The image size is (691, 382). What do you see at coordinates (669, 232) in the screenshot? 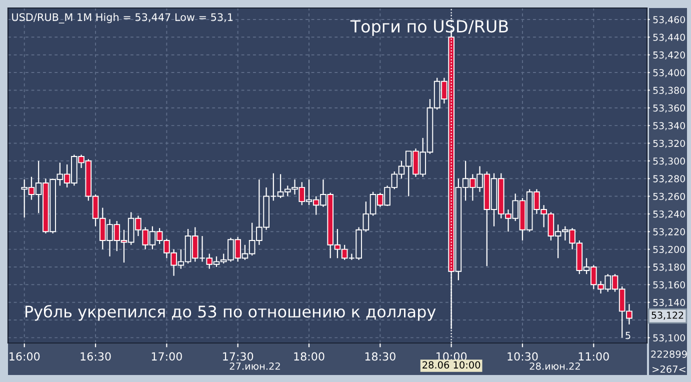
I see `y-tick-label: 53,220` at bounding box center [669, 232].